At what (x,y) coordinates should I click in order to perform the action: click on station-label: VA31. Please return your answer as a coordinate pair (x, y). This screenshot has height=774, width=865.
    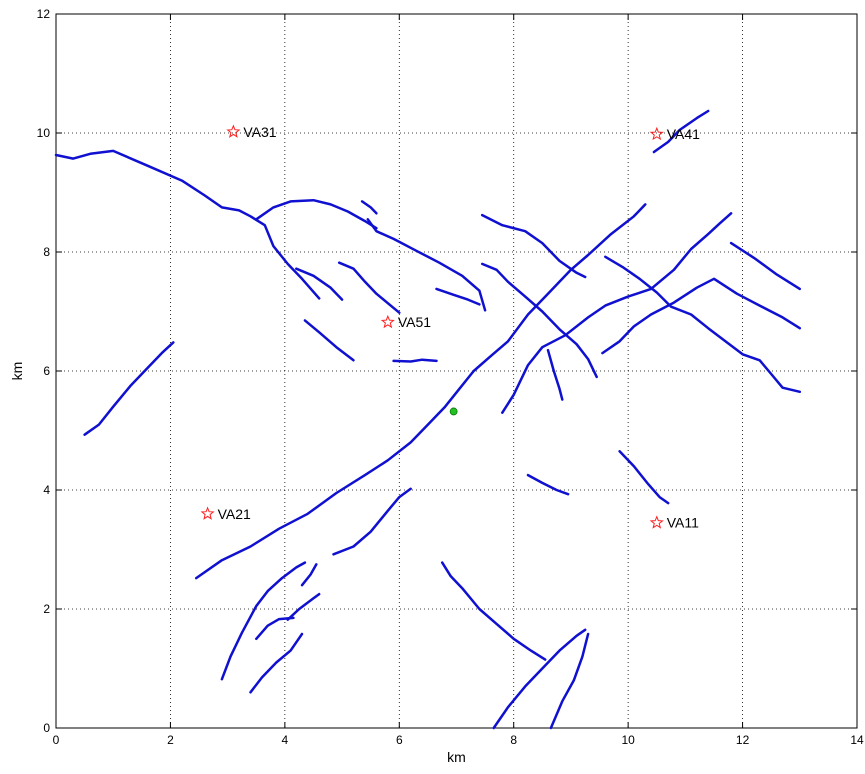
    Looking at the image, I should click on (259, 132).